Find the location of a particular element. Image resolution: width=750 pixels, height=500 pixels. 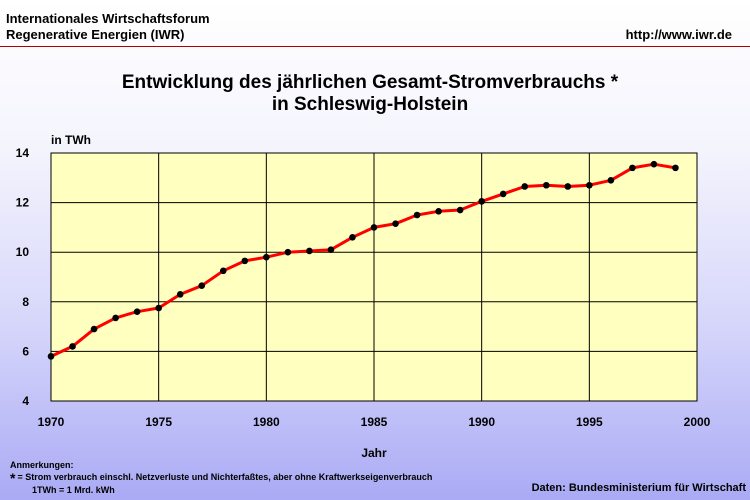

x-tick-label: 1975 is located at coordinates (158, 422).